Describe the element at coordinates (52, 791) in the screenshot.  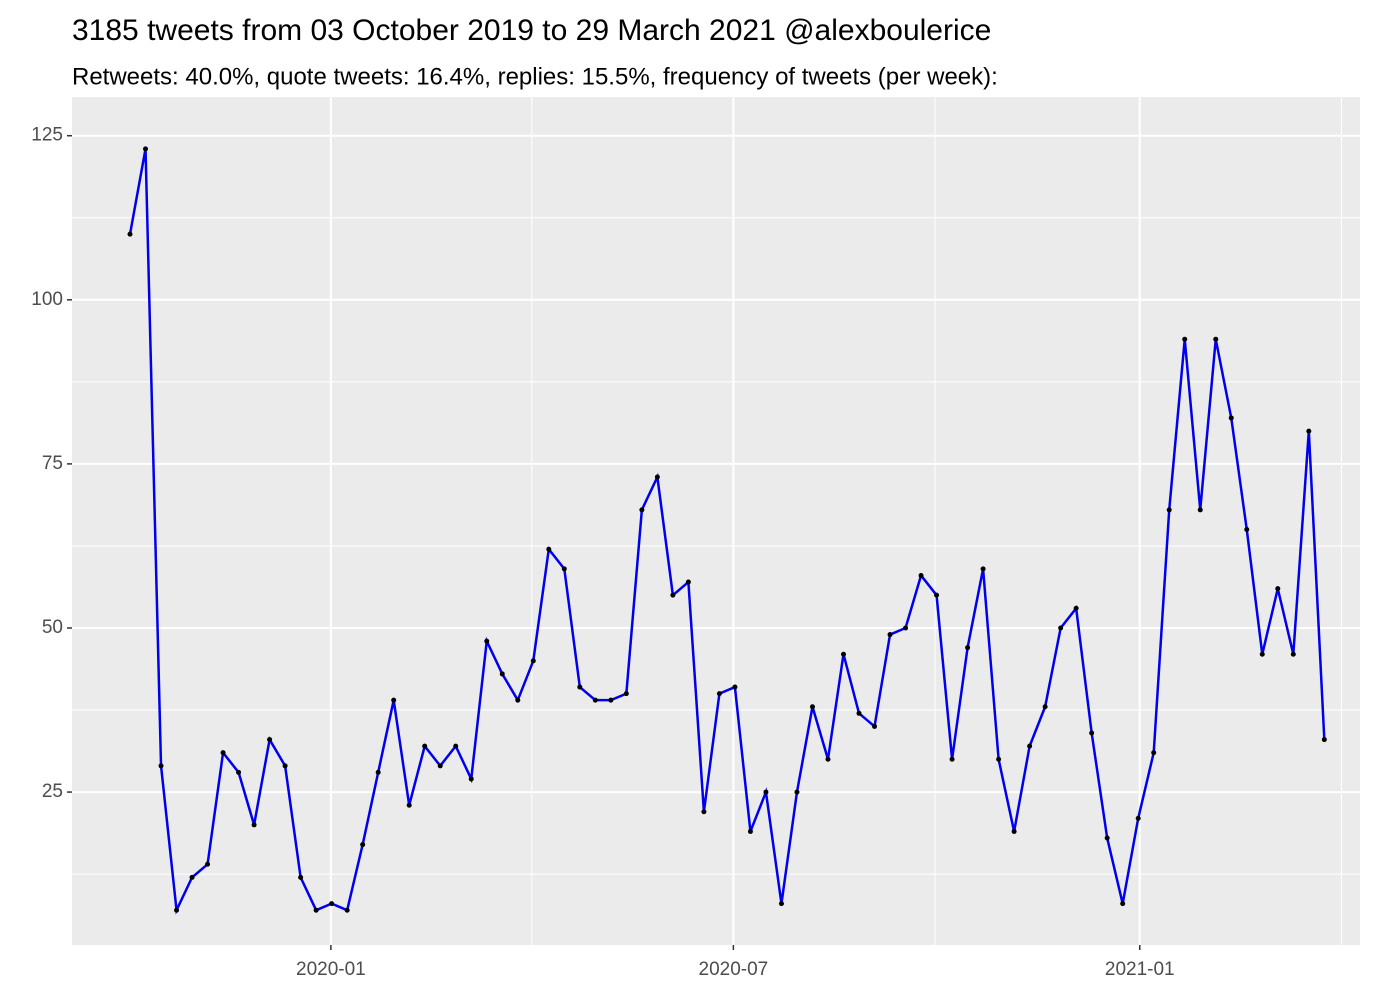
I see `y-tick-label: 25` at that location.